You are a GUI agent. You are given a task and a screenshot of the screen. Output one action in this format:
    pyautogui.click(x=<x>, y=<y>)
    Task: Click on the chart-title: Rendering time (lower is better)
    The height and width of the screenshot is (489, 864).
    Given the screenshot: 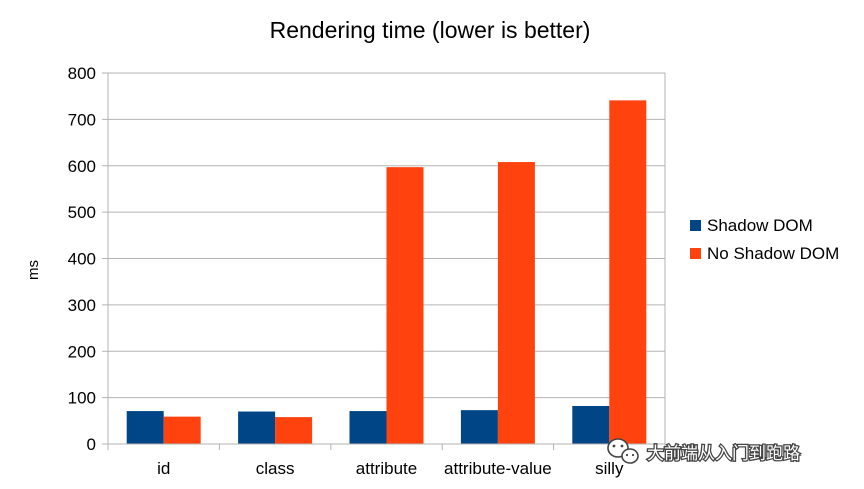 What is the action you would take?
    pyautogui.click(x=430, y=30)
    